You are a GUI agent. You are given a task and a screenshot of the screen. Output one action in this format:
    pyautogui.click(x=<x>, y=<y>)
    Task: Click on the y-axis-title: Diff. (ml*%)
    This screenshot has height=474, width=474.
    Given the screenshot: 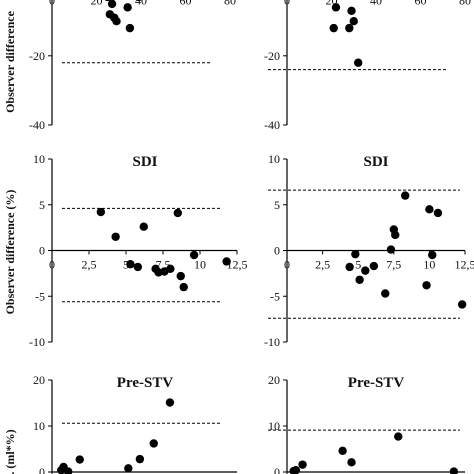 What is the action you would take?
    pyautogui.click(x=10, y=451)
    